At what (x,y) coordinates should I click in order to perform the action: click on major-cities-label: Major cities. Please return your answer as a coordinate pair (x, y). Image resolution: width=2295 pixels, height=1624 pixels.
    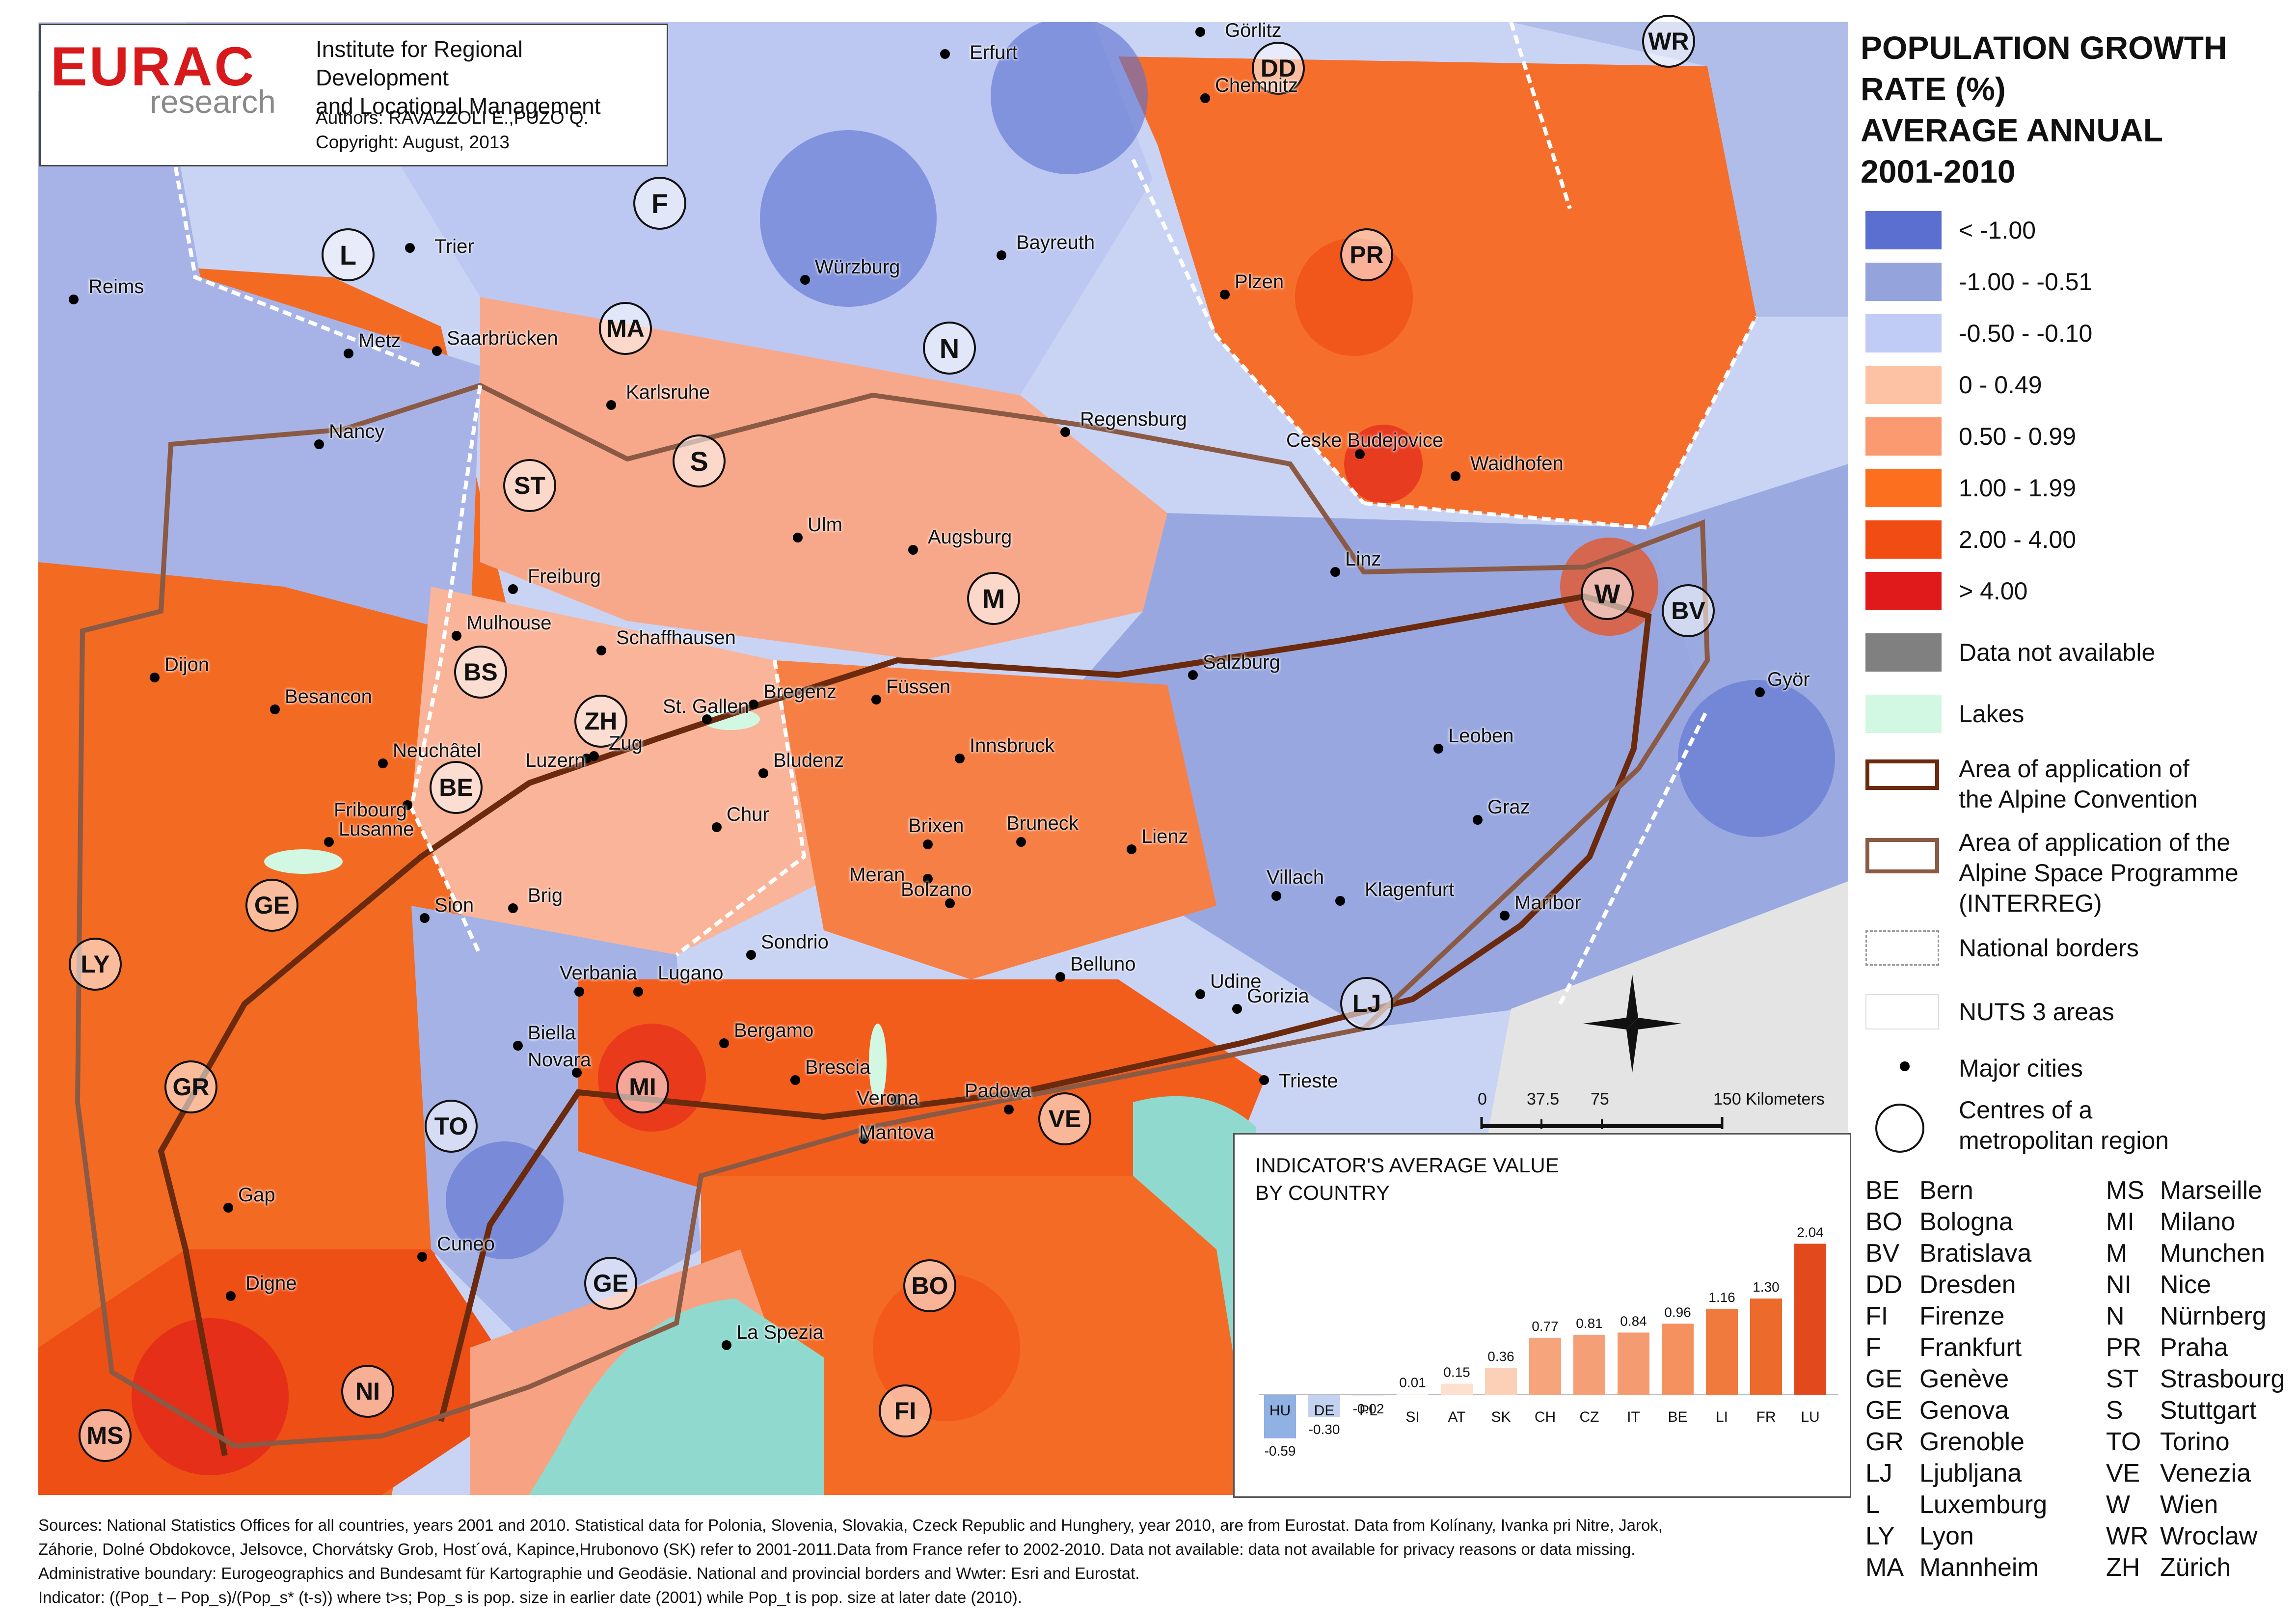
    Looking at the image, I should click on (2021, 1068).